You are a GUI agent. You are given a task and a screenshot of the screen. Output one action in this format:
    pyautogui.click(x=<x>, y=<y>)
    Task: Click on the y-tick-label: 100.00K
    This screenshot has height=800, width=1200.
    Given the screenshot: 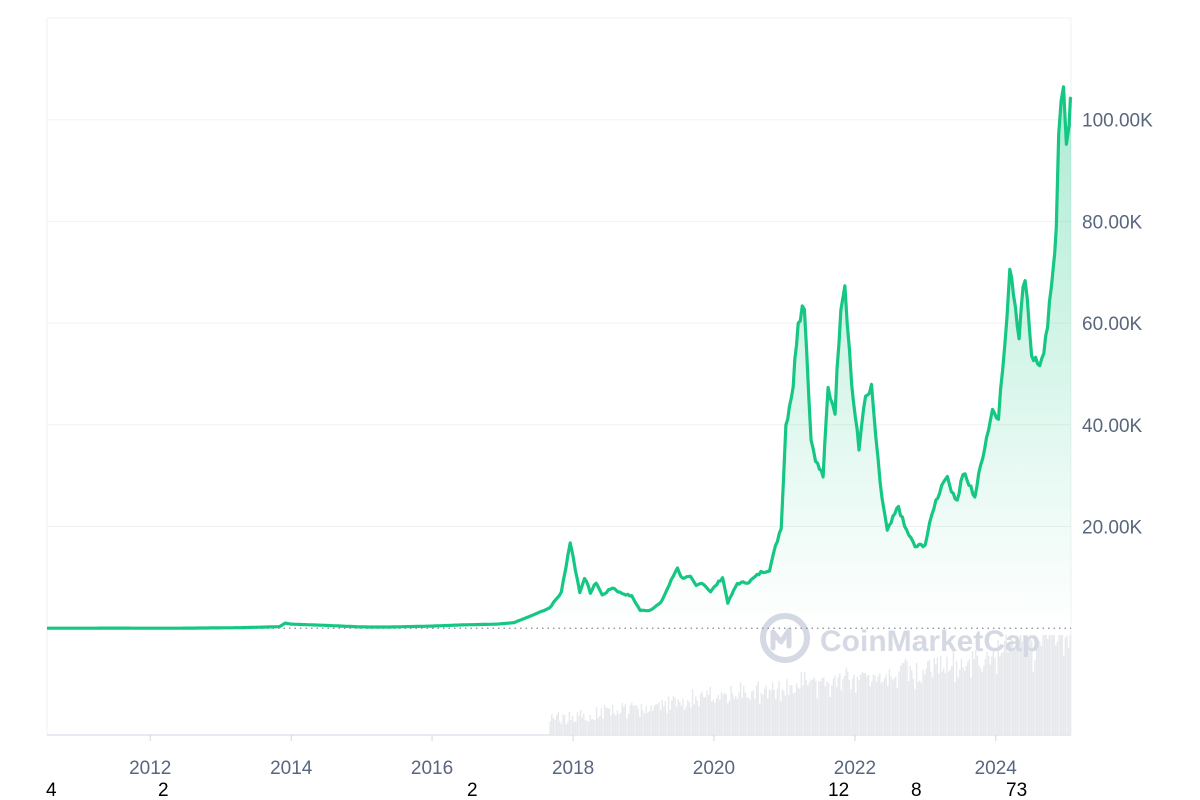 What is the action you would take?
    pyautogui.click(x=1117, y=121)
    